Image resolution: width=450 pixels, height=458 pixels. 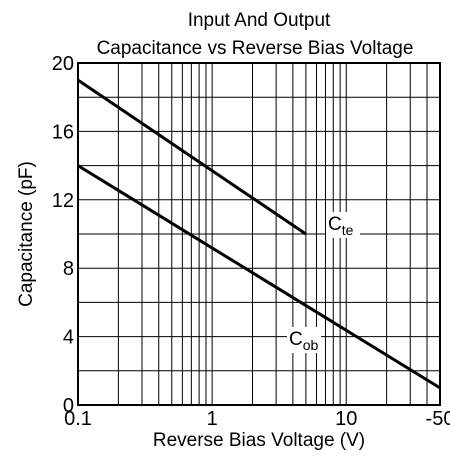 What do you see at coordinates (255, 48) in the screenshot?
I see `chart-title: Capacitance vs Reverse Bias Voltage` at bounding box center [255, 48].